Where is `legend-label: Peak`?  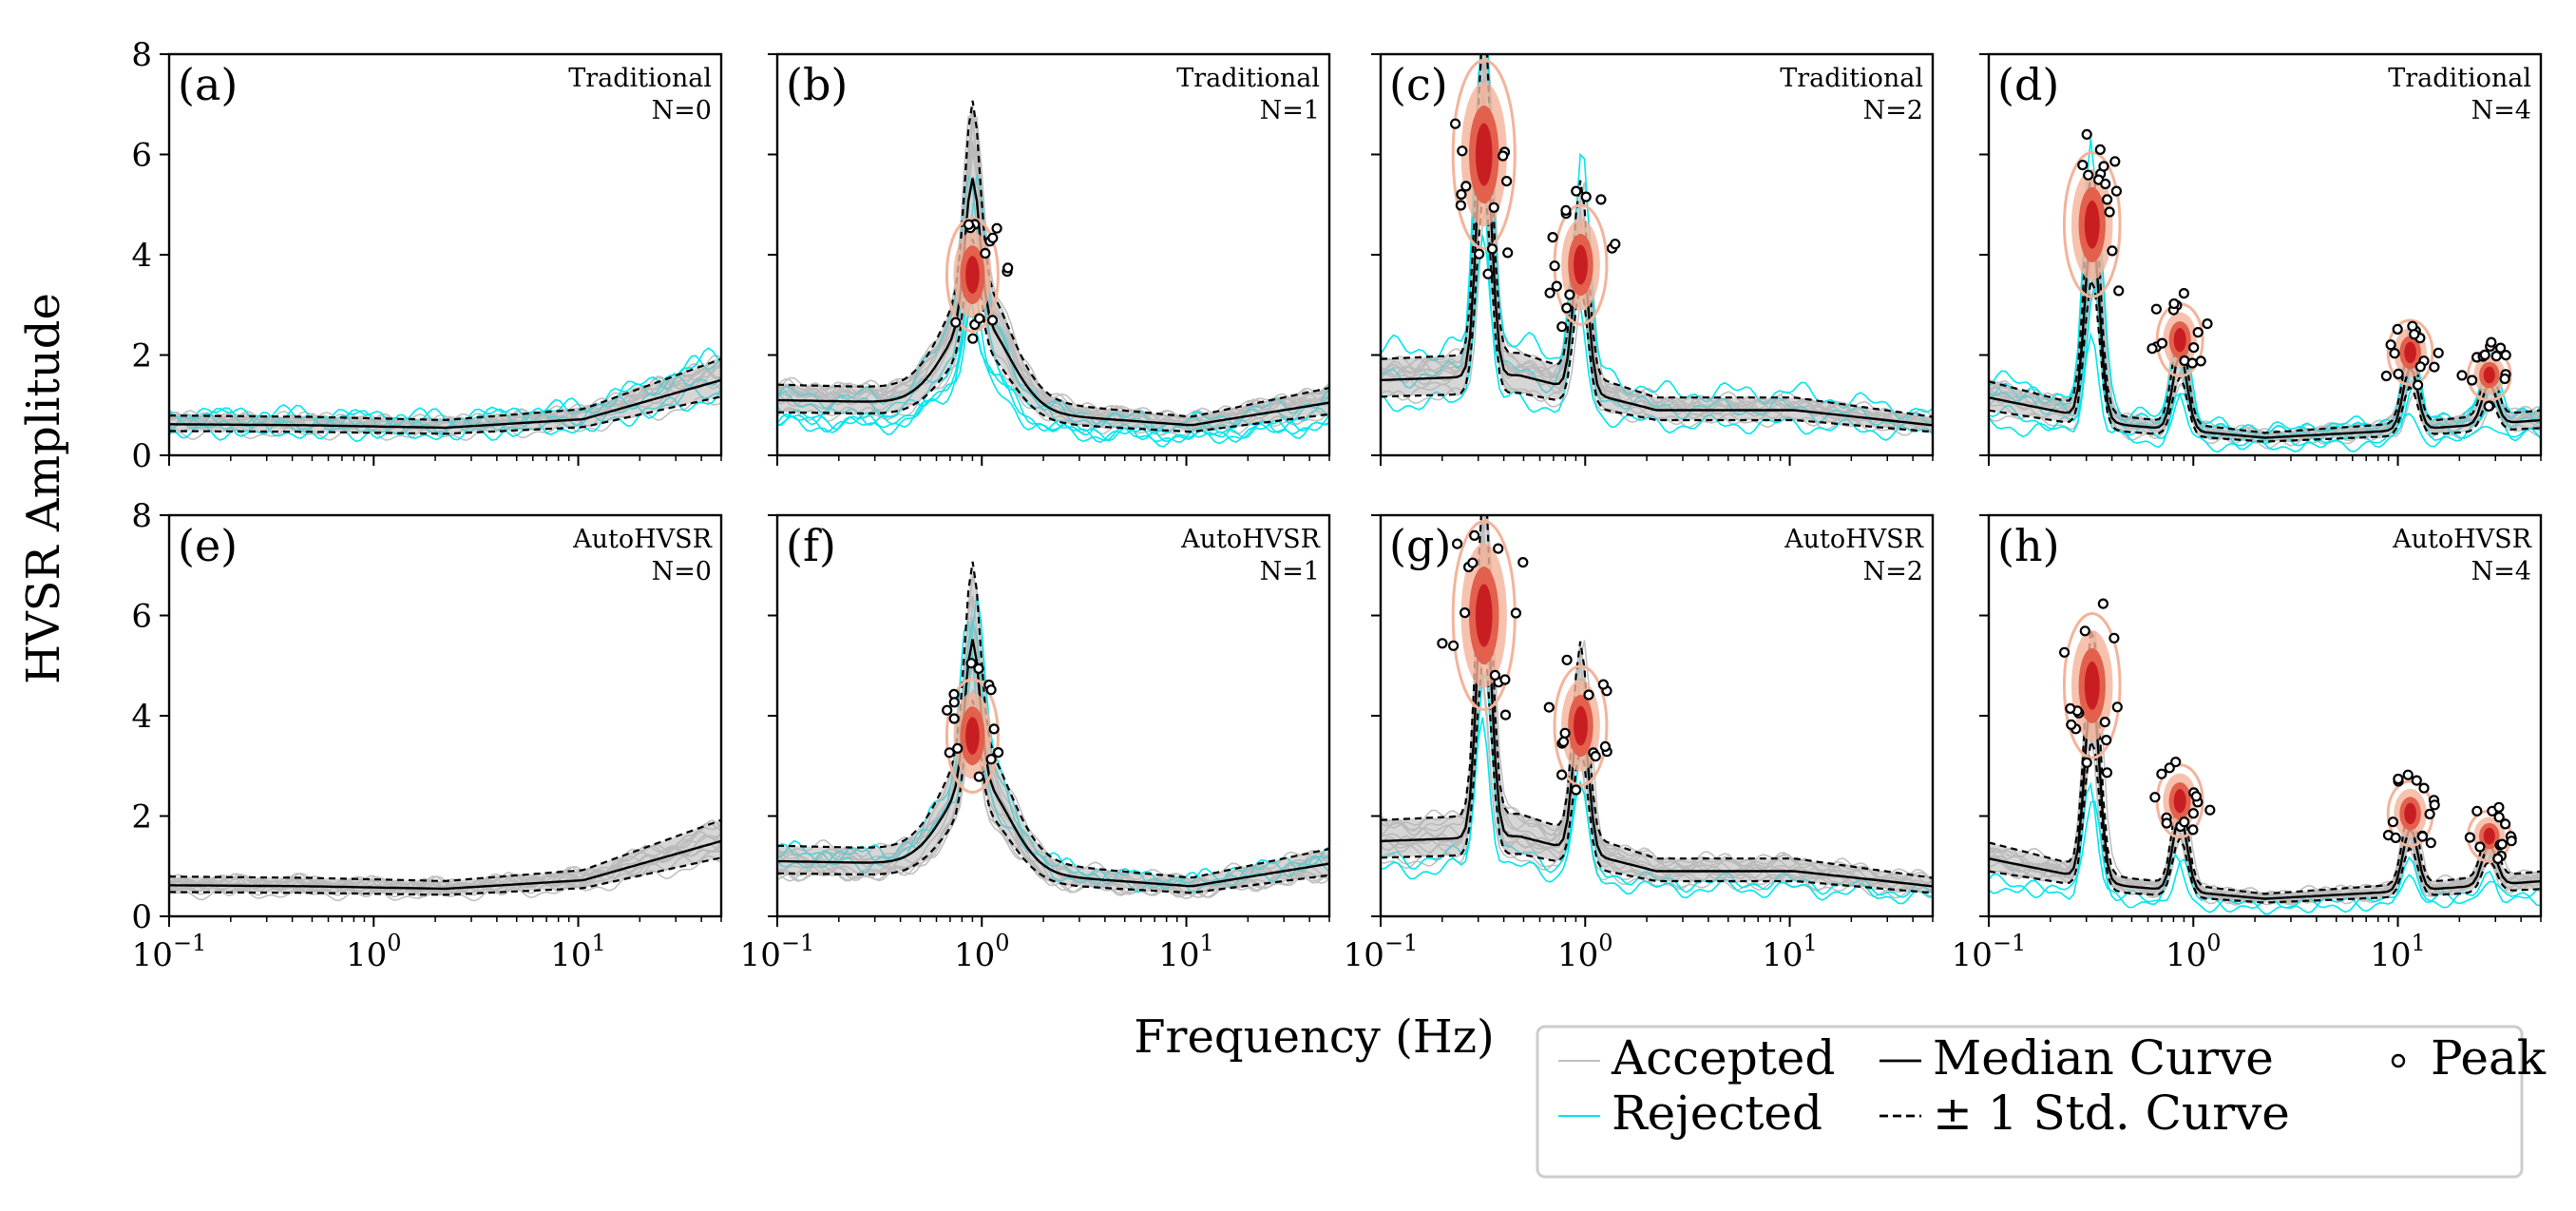
legend-label: Peak is located at coordinates (2489, 1058).